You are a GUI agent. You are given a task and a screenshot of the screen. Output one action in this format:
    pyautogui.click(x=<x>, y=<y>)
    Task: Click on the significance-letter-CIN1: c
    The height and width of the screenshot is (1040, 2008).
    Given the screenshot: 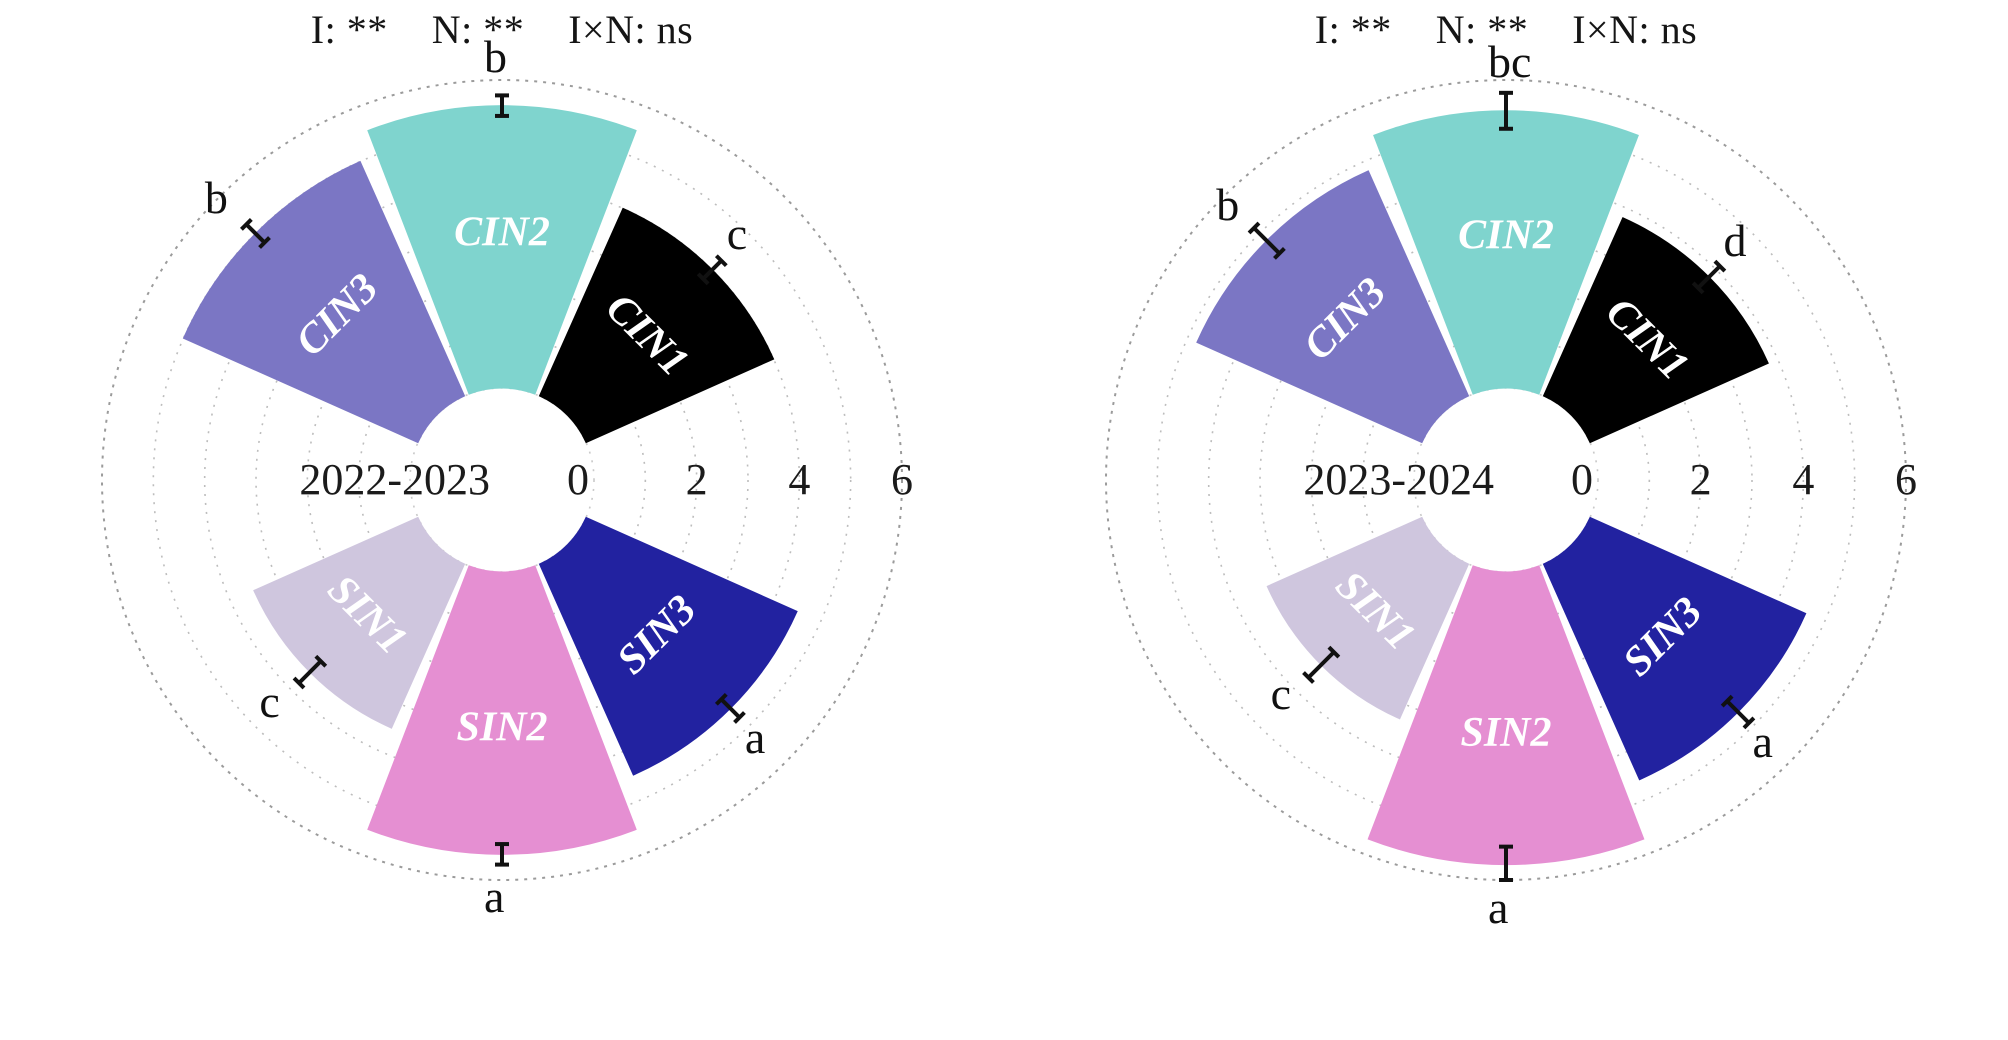 What is the action you would take?
    pyautogui.click(x=737, y=234)
    